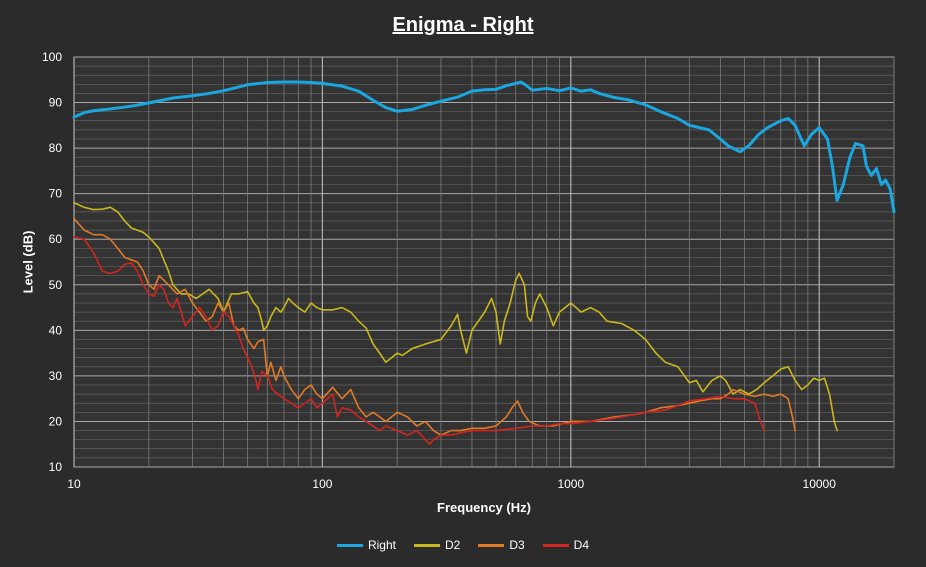  What do you see at coordinates (366, 545) in the screenshot?
I see `legend-item-right: Right` at bounding box center [366, 545].